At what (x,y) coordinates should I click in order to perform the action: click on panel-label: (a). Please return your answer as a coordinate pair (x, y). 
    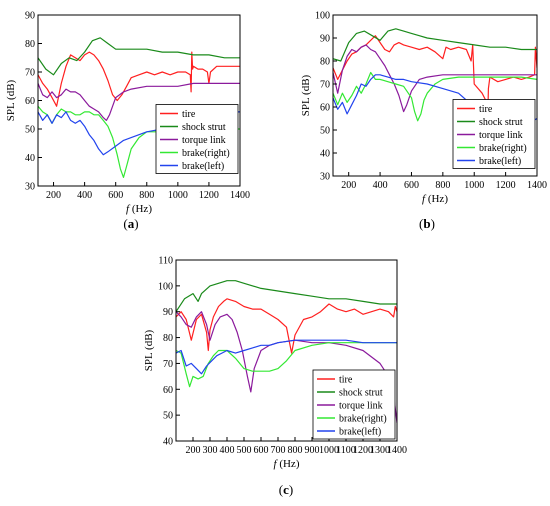
    Looking at the image, I should click on (130, 223).